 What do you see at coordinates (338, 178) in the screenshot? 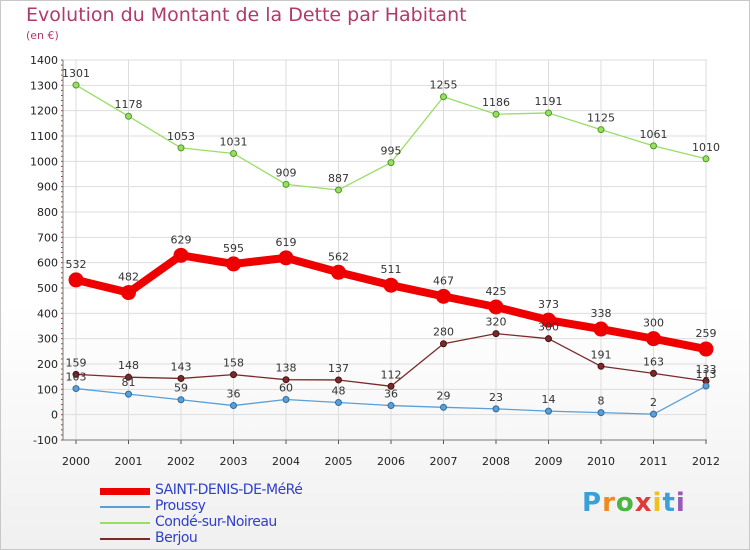
I see `data-label: 887` at bounding box center [338, 178].